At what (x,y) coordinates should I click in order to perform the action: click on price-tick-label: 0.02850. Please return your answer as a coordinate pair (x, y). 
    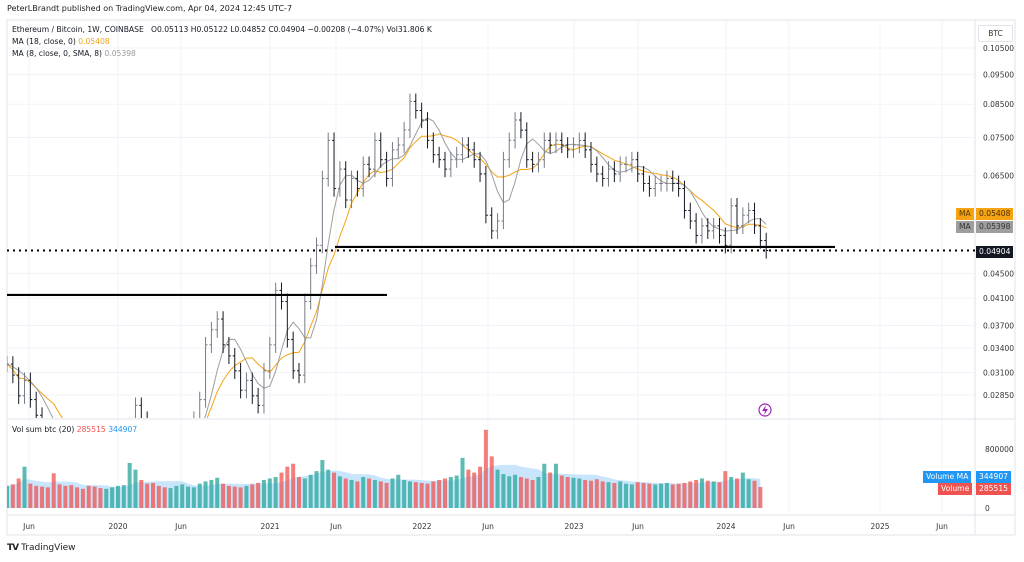
    Looking at the image, I should click on (998, 395).